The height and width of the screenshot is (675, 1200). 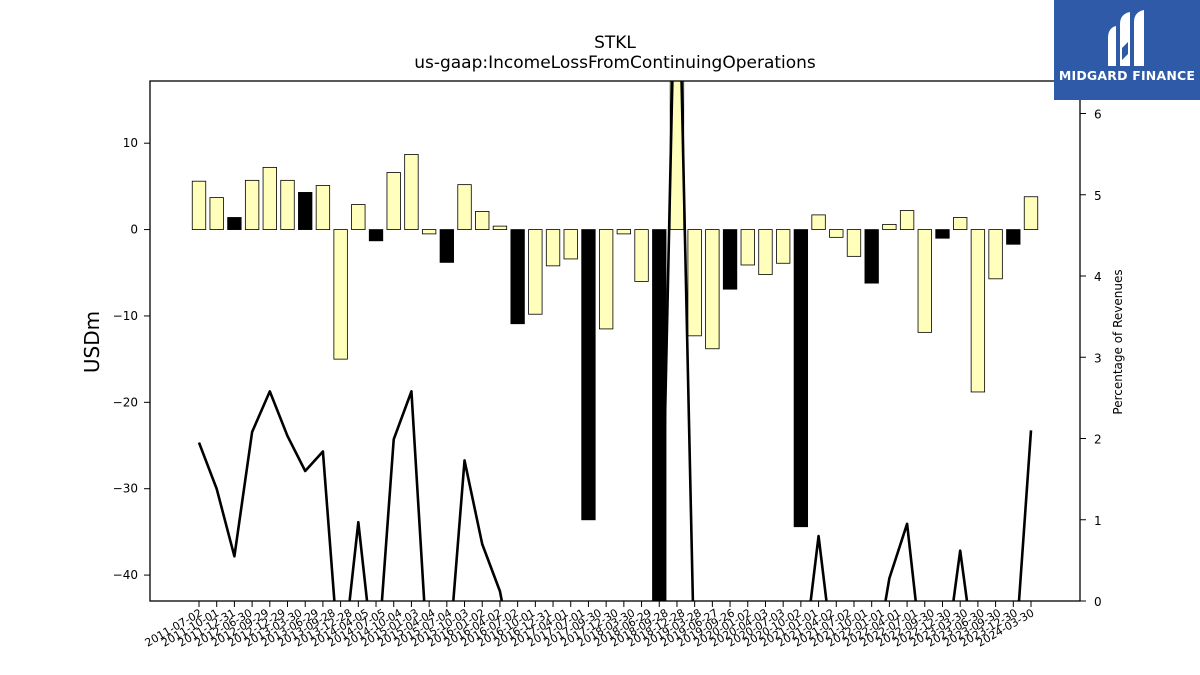 What do you see at coordinates (125, 575) in the screenshot?
I see `y-tick-label: −40` at bounding box center [125, 575].